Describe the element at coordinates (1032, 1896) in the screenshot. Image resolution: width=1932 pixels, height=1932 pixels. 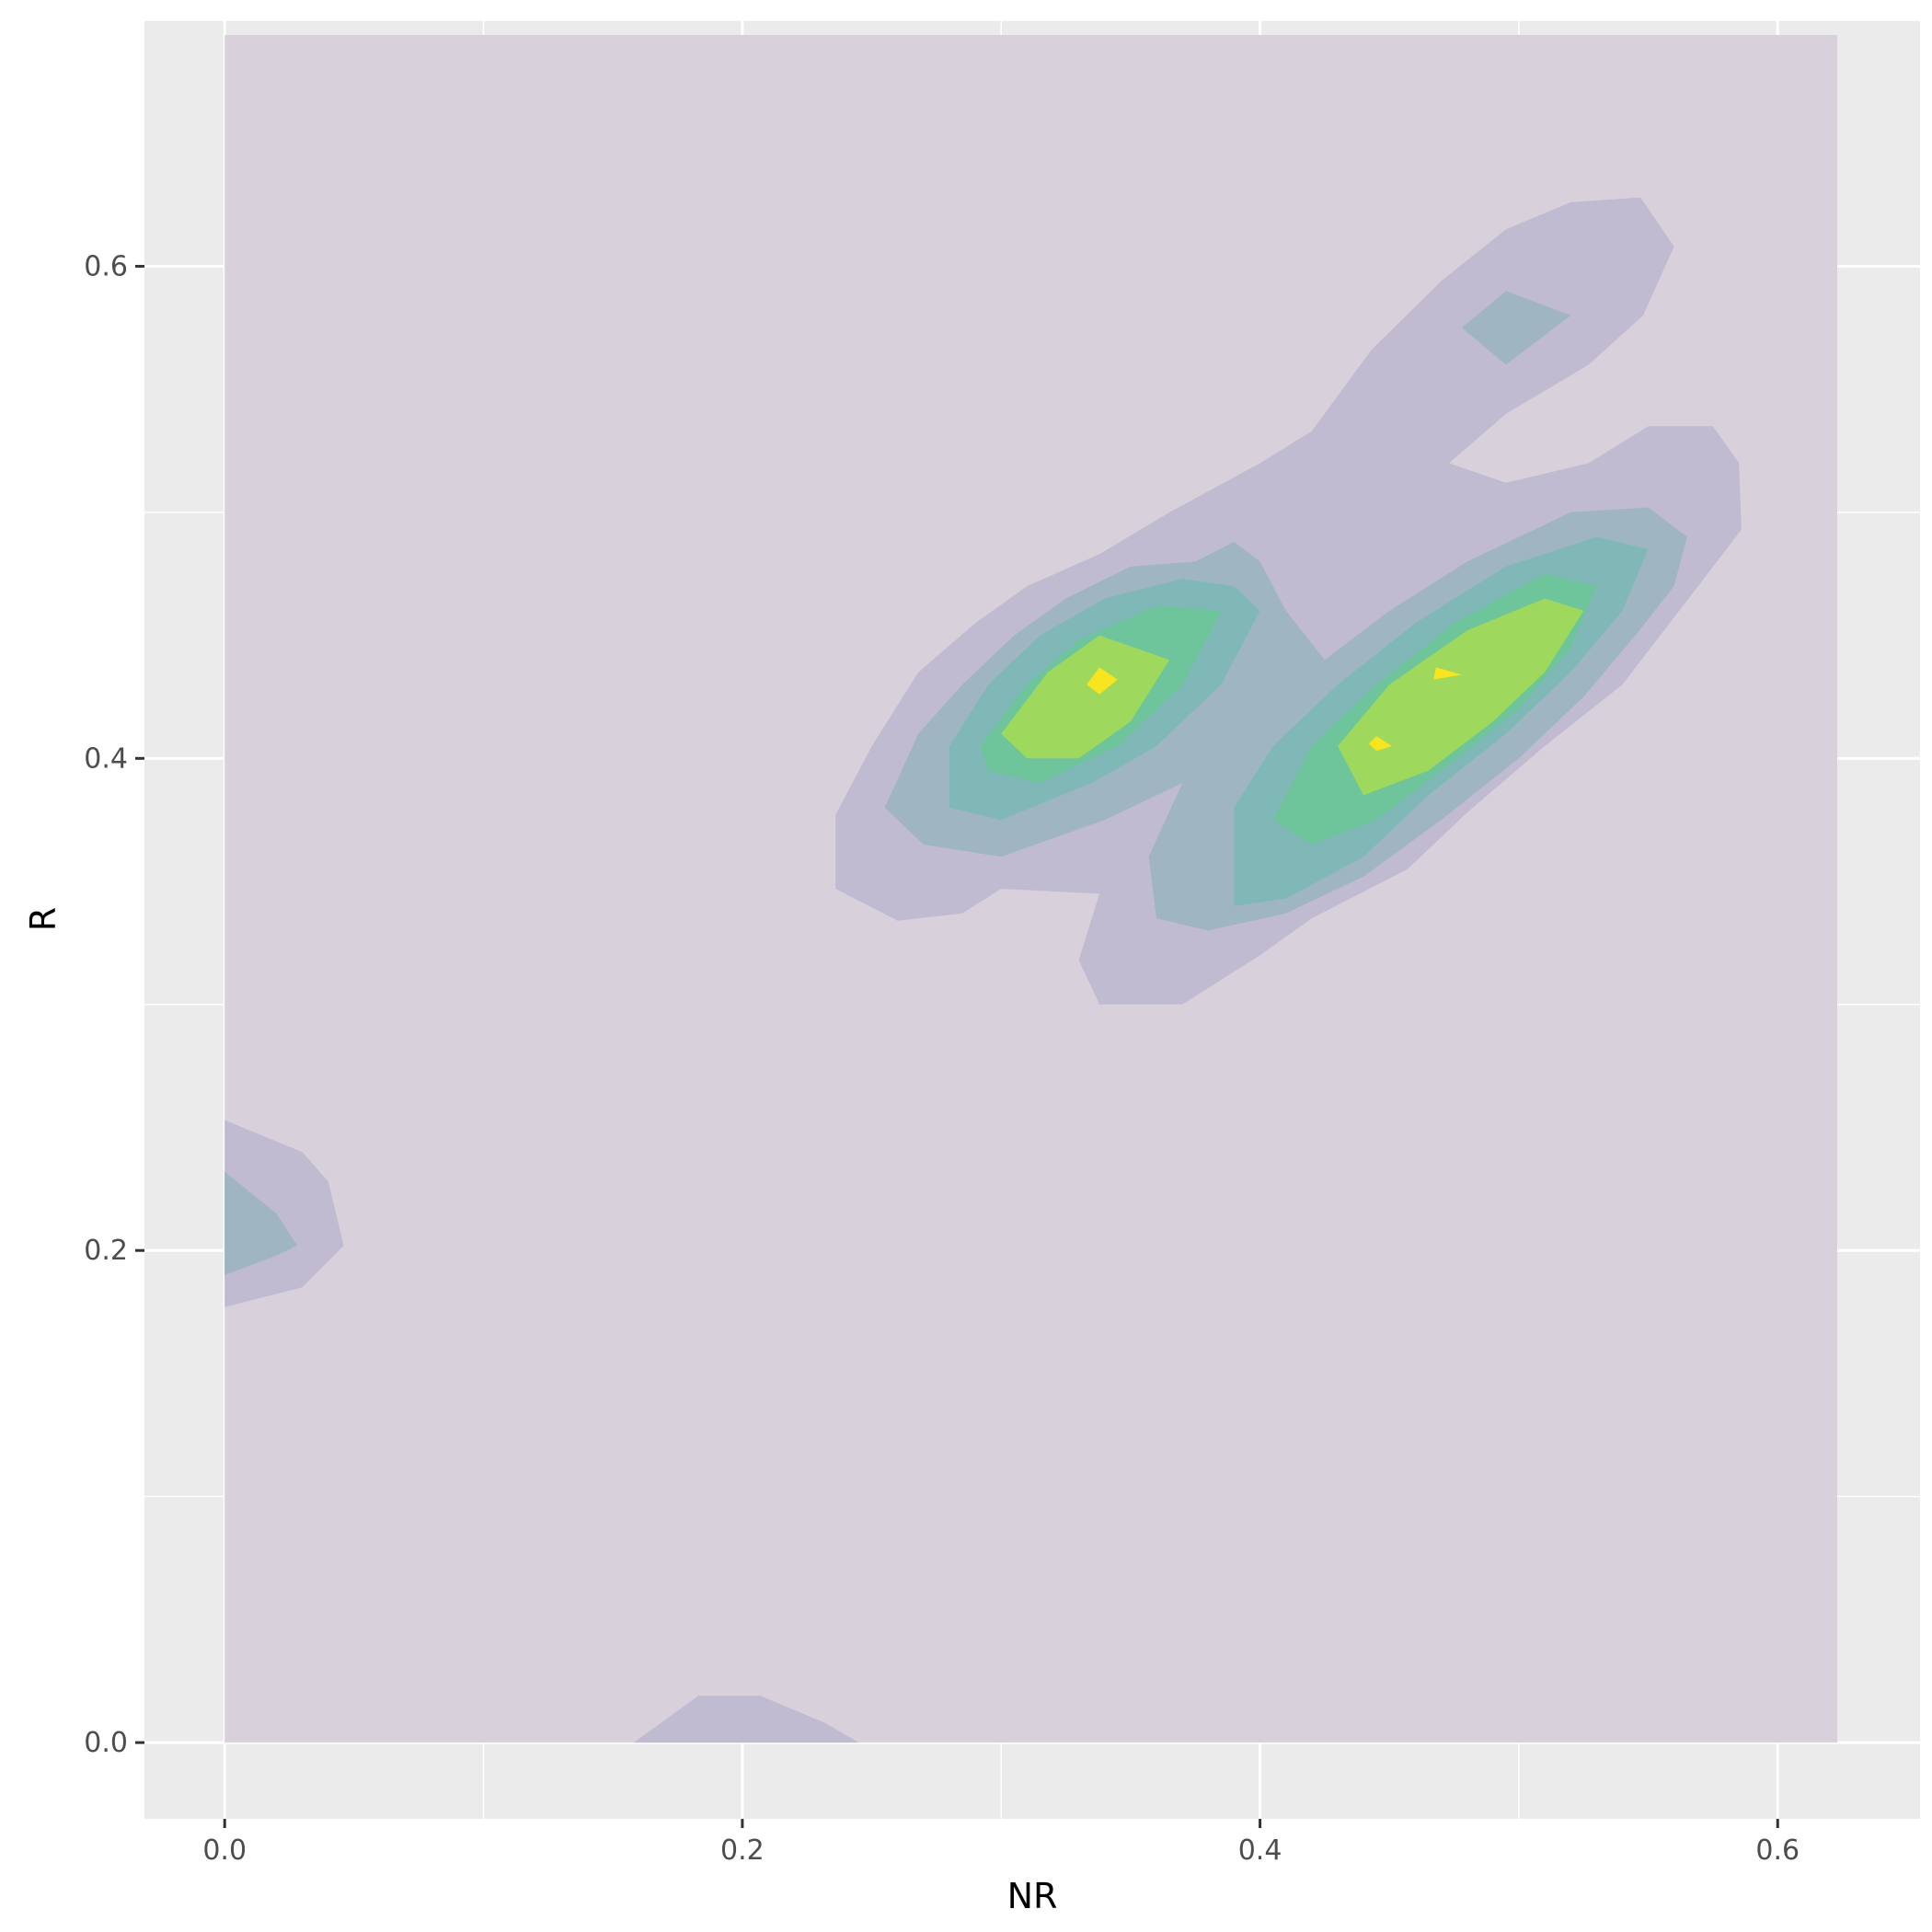
I see `x-axis-title: NR` at that location.